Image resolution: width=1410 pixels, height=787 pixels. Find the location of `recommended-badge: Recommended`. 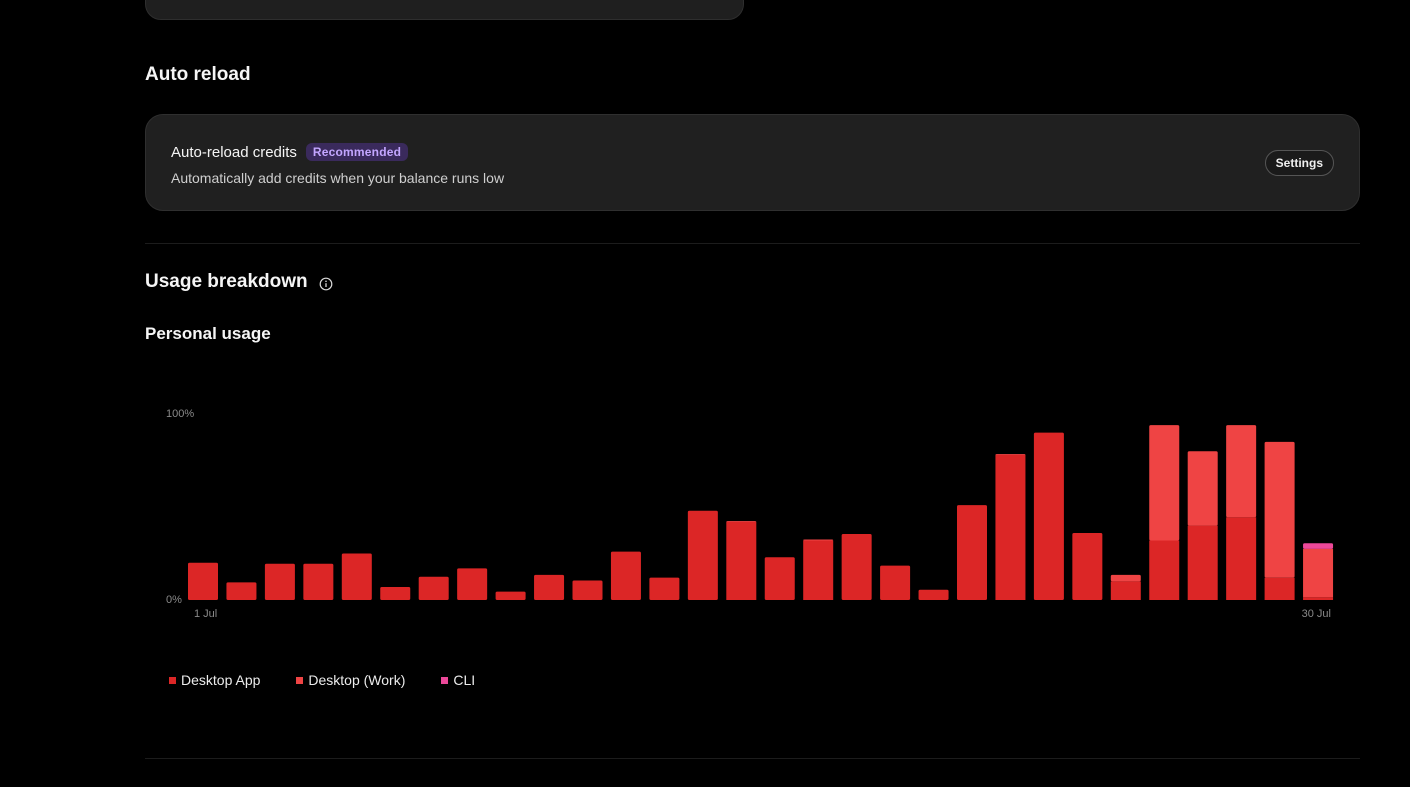

recommended-badge: Recommended is located at coordinates (357, 152).